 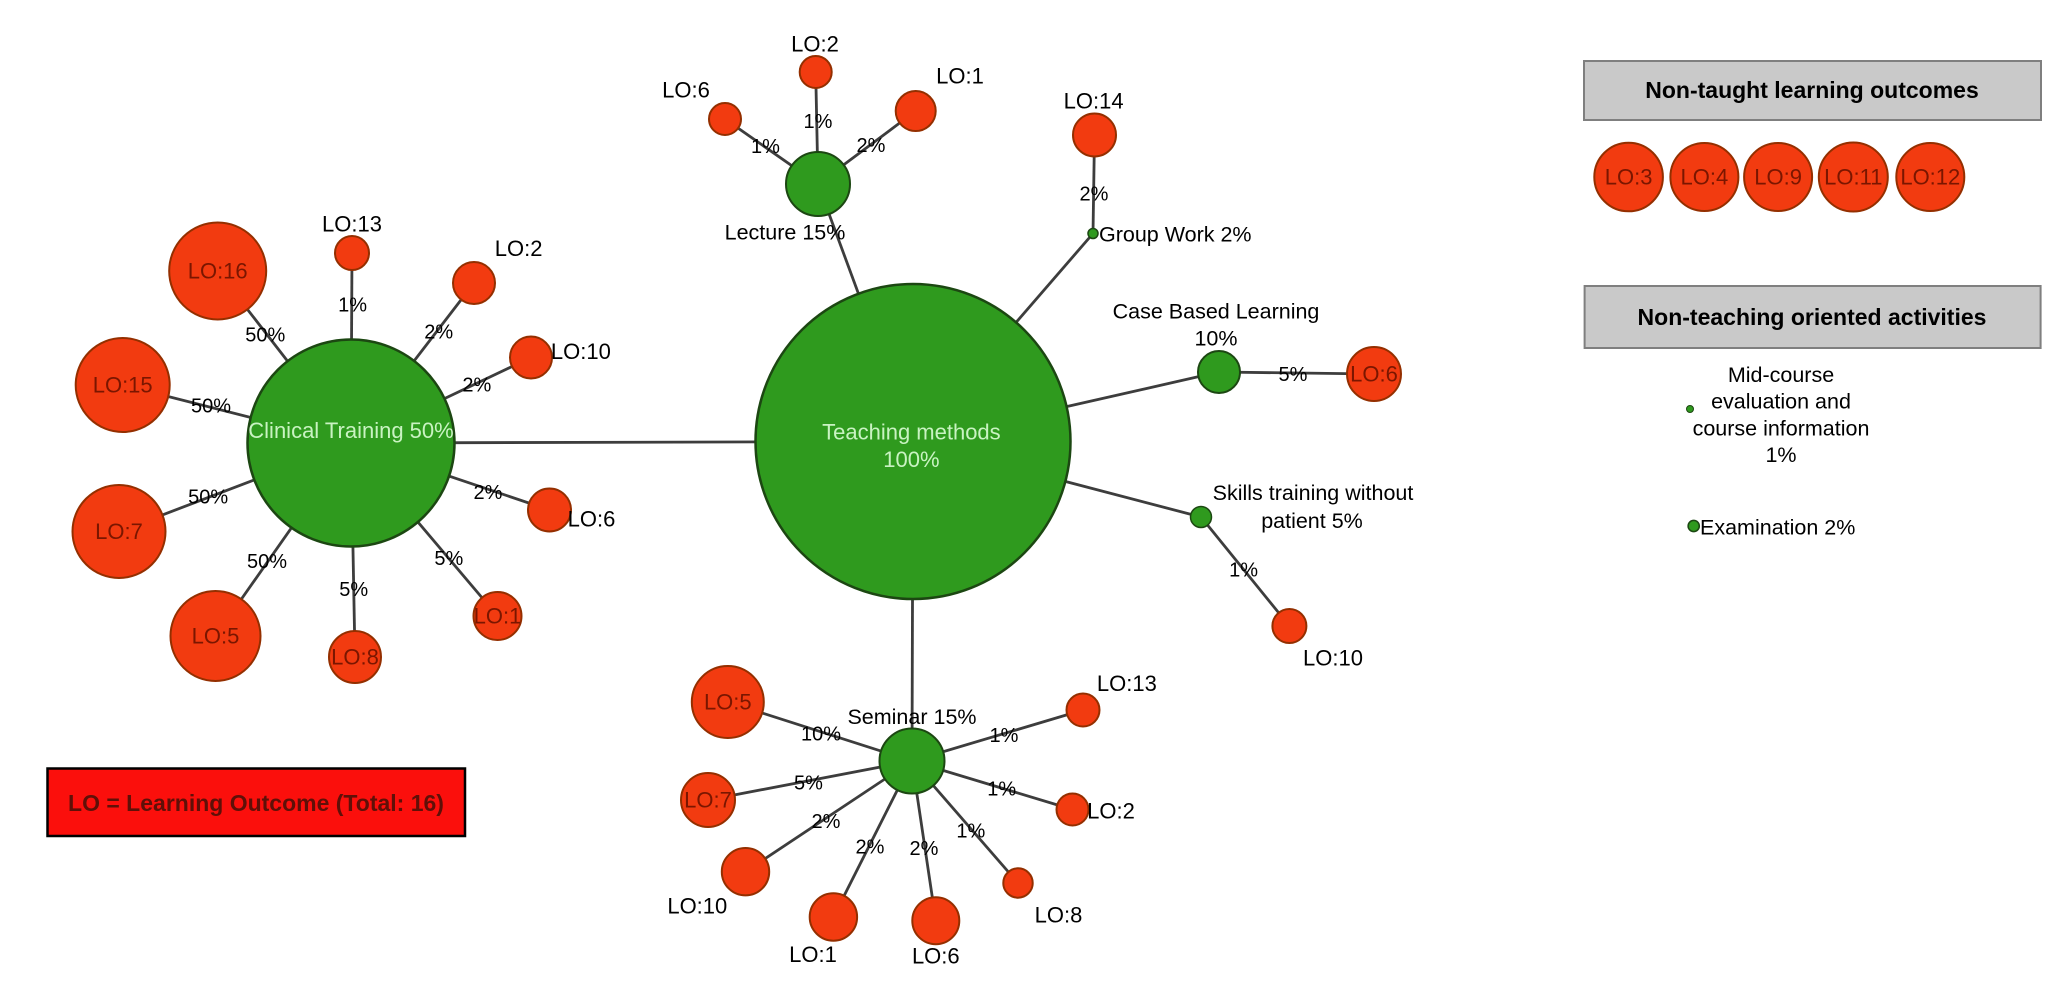 What do you see at coordinates (1930, 177) in the screenshot?
I see `svg-text: LO:12` at bounding box center [1930, 177].